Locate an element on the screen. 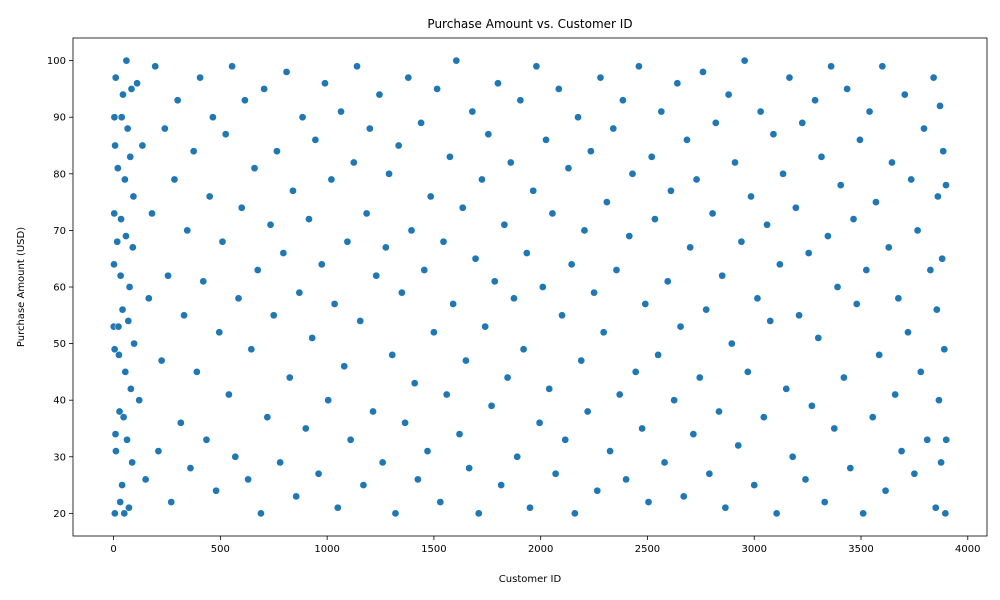 The image size is (1000, 600). x-tick-label: 1000 is located at coordinates (326, 549).